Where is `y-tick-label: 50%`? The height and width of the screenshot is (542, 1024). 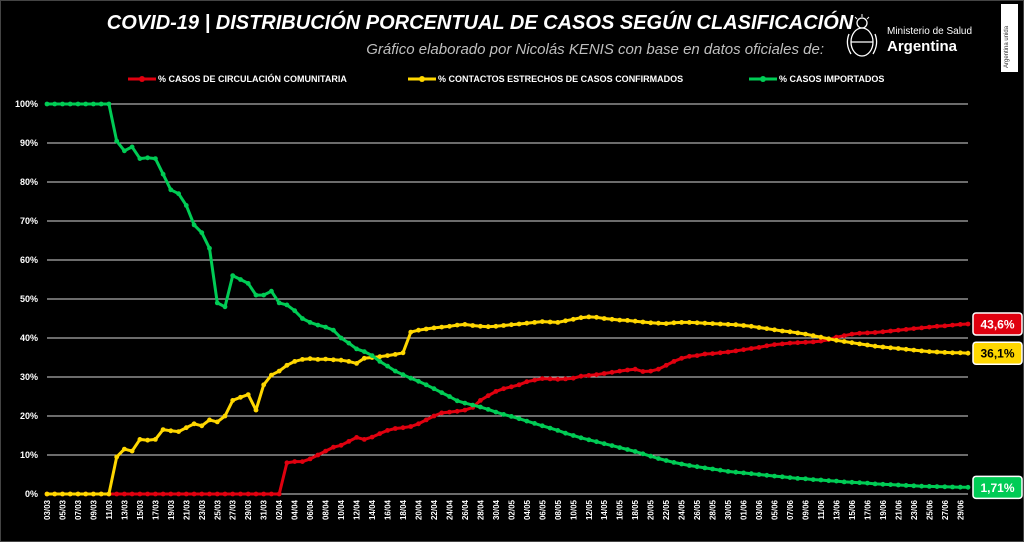 y-tick-label: 50% is located at coordinates (29, 299).